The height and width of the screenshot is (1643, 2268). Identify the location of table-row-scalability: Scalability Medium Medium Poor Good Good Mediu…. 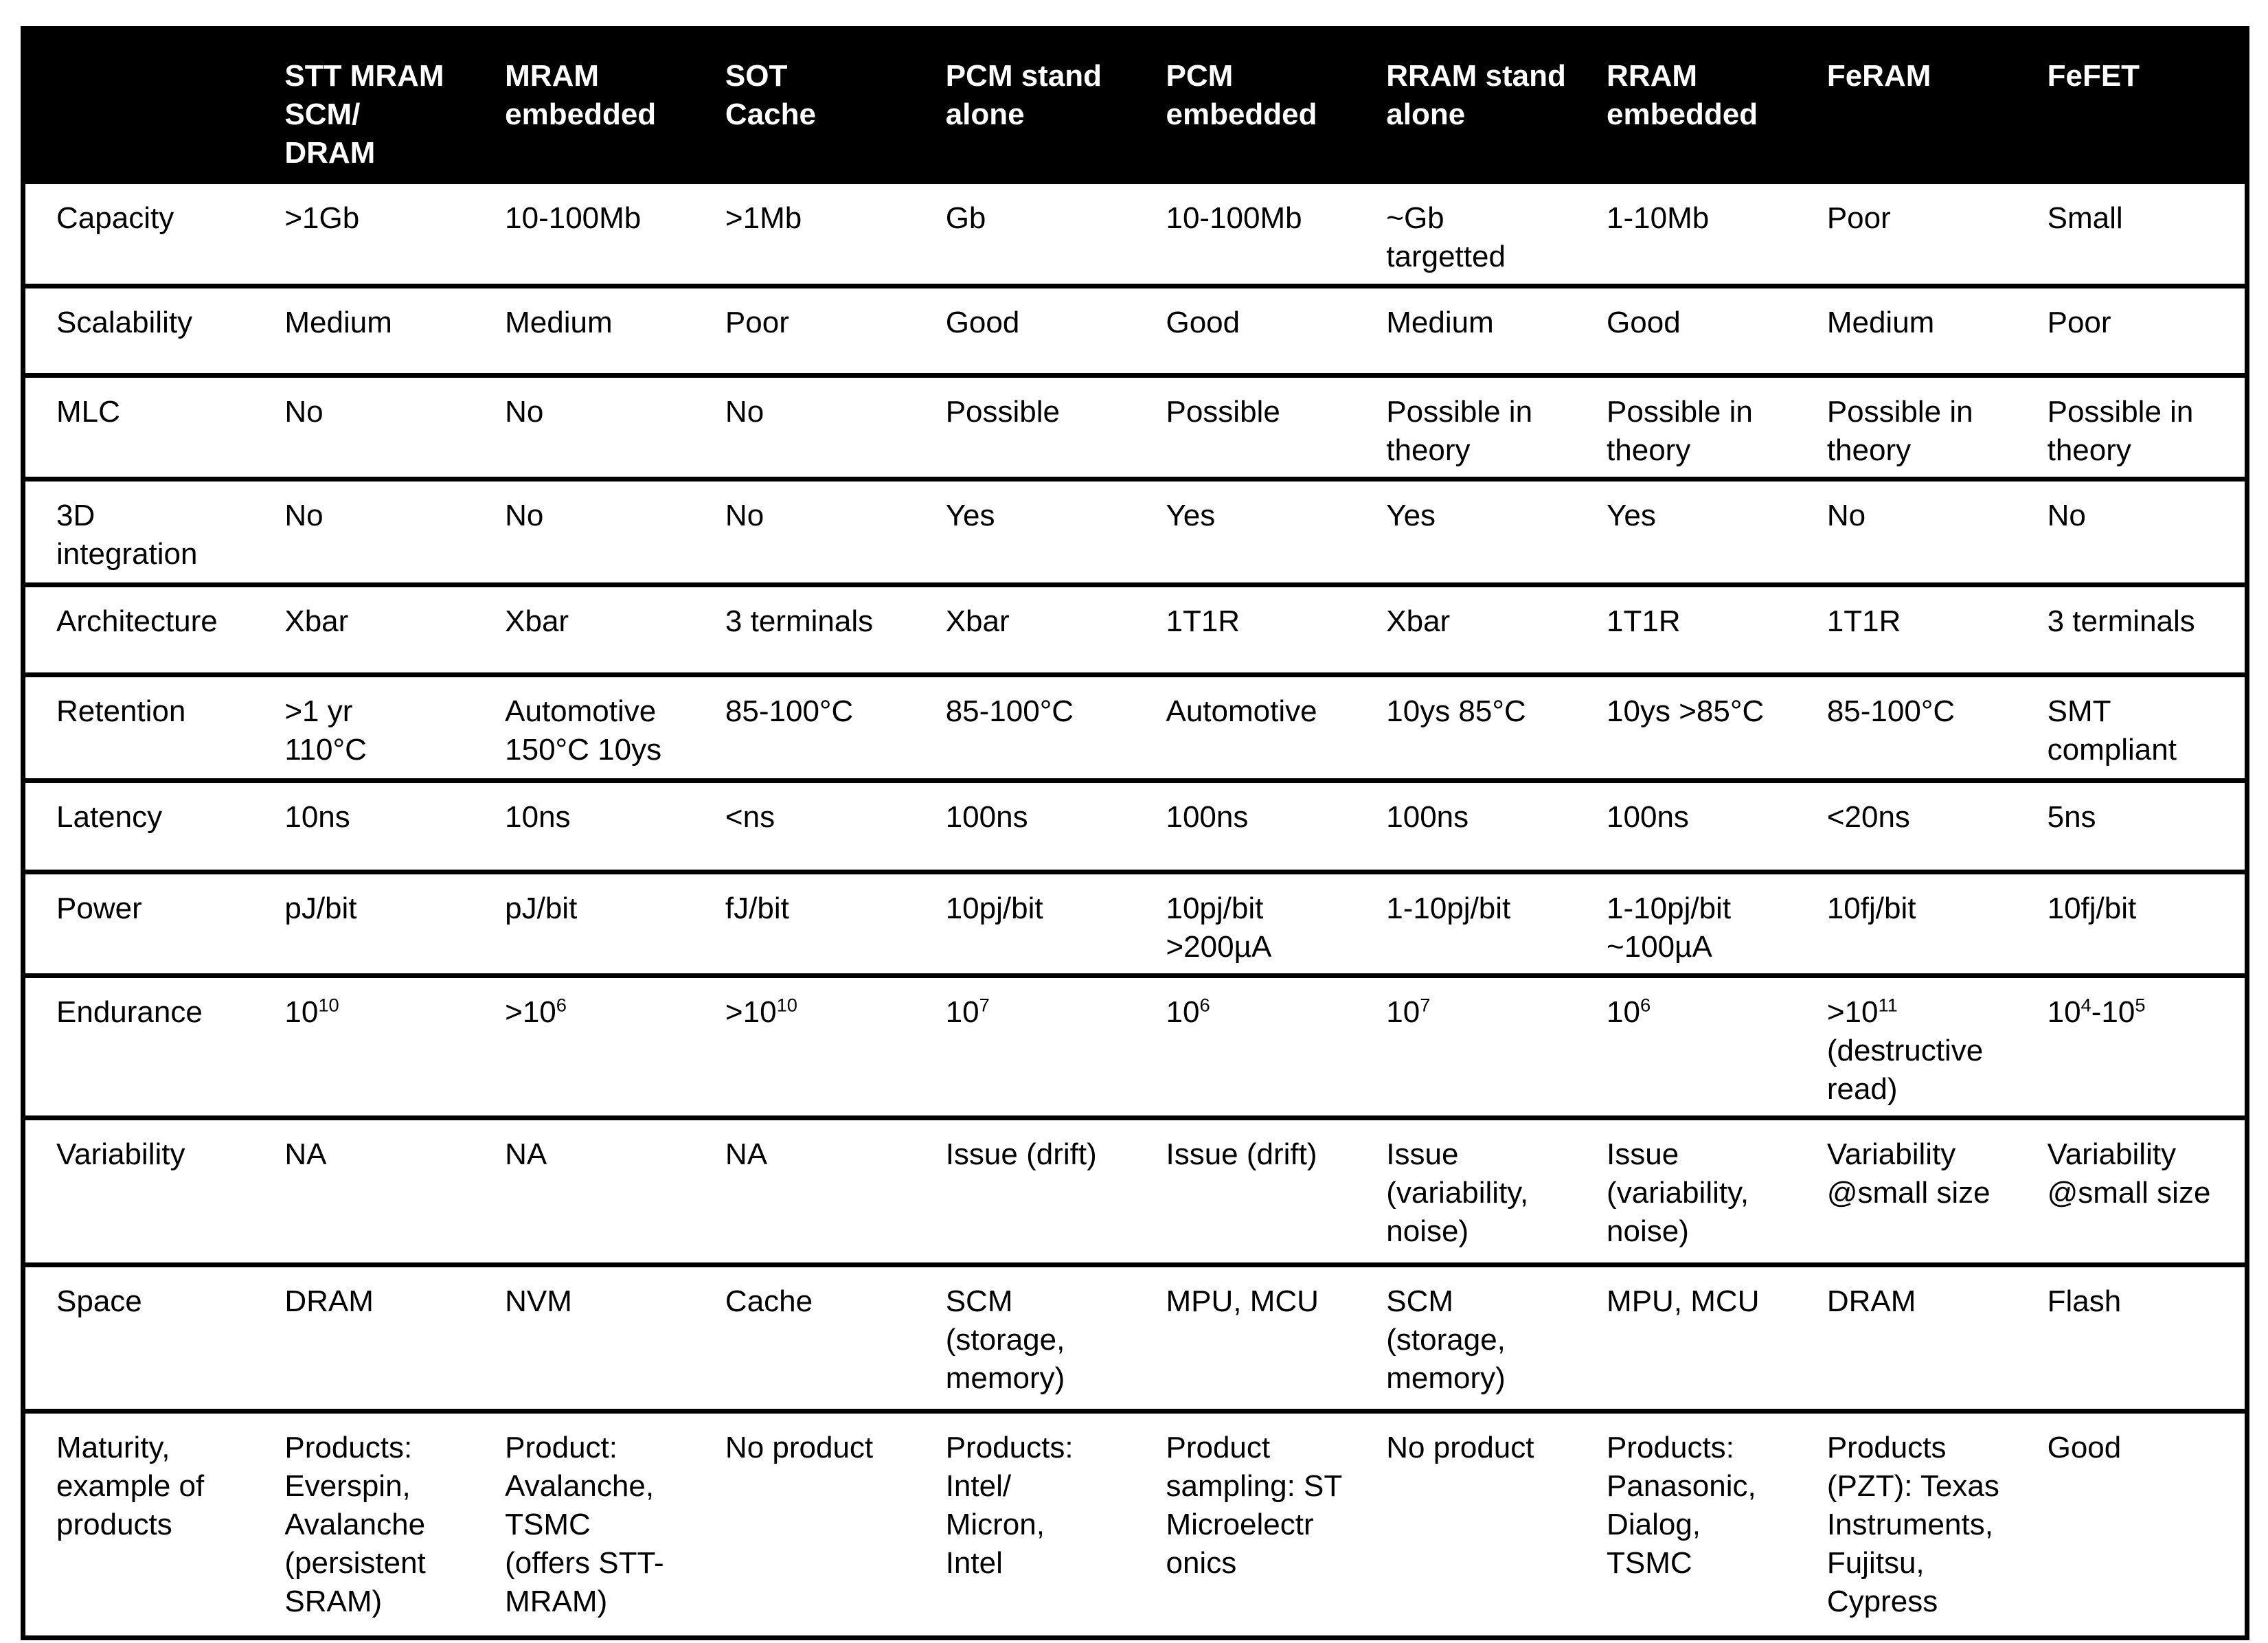
(1135, 331).